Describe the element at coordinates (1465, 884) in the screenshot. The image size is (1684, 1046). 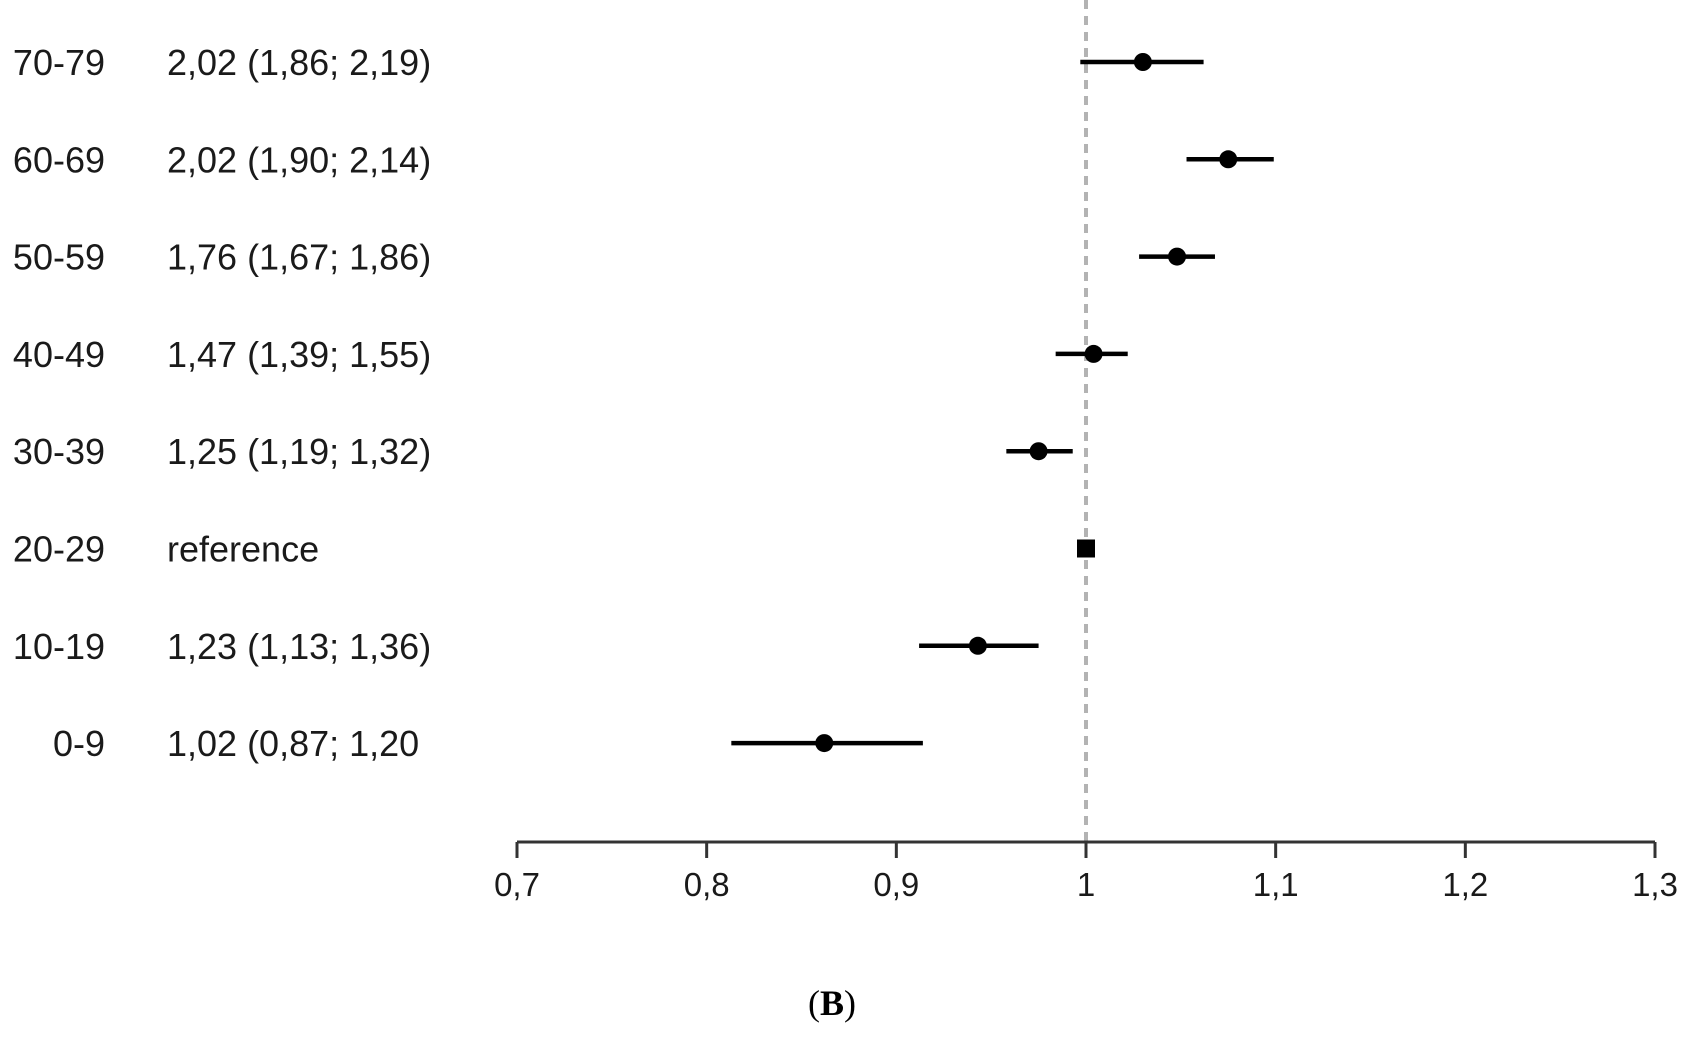
I see `x-tick-label: 1,2` at that location.